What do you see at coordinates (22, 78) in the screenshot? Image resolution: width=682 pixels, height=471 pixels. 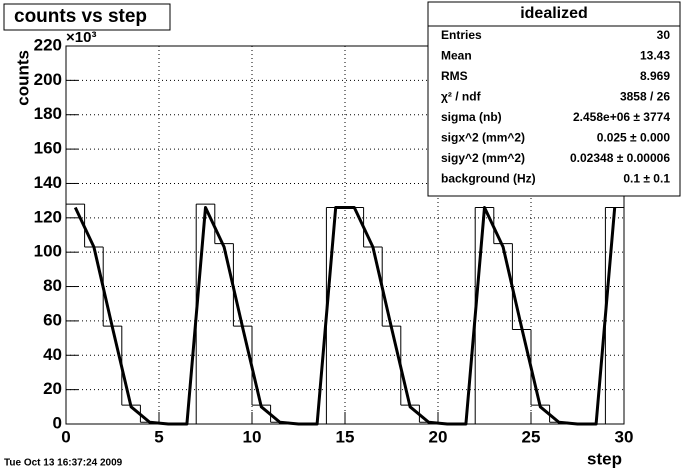 I see `y-axis-label: counts` at bounding box center [22, 78].